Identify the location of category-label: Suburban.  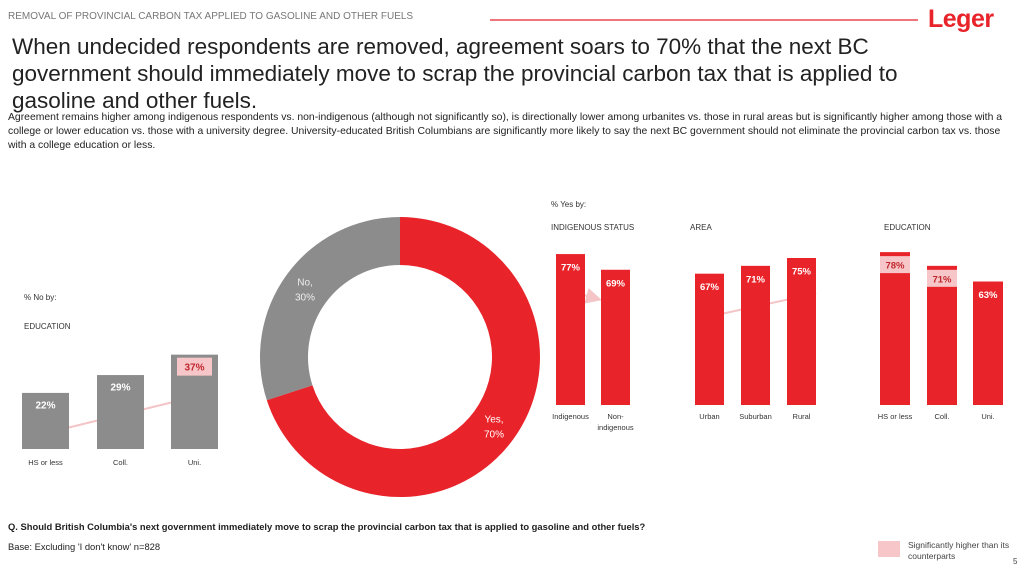
(755, 416).